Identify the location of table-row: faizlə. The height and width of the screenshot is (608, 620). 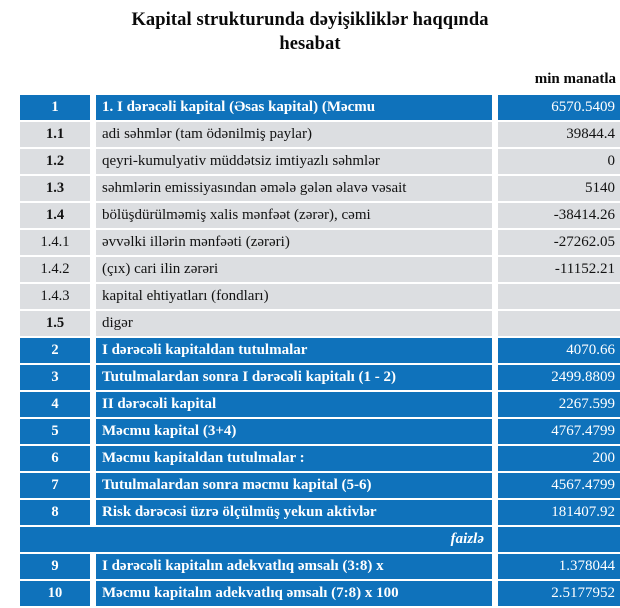
(320, 539).